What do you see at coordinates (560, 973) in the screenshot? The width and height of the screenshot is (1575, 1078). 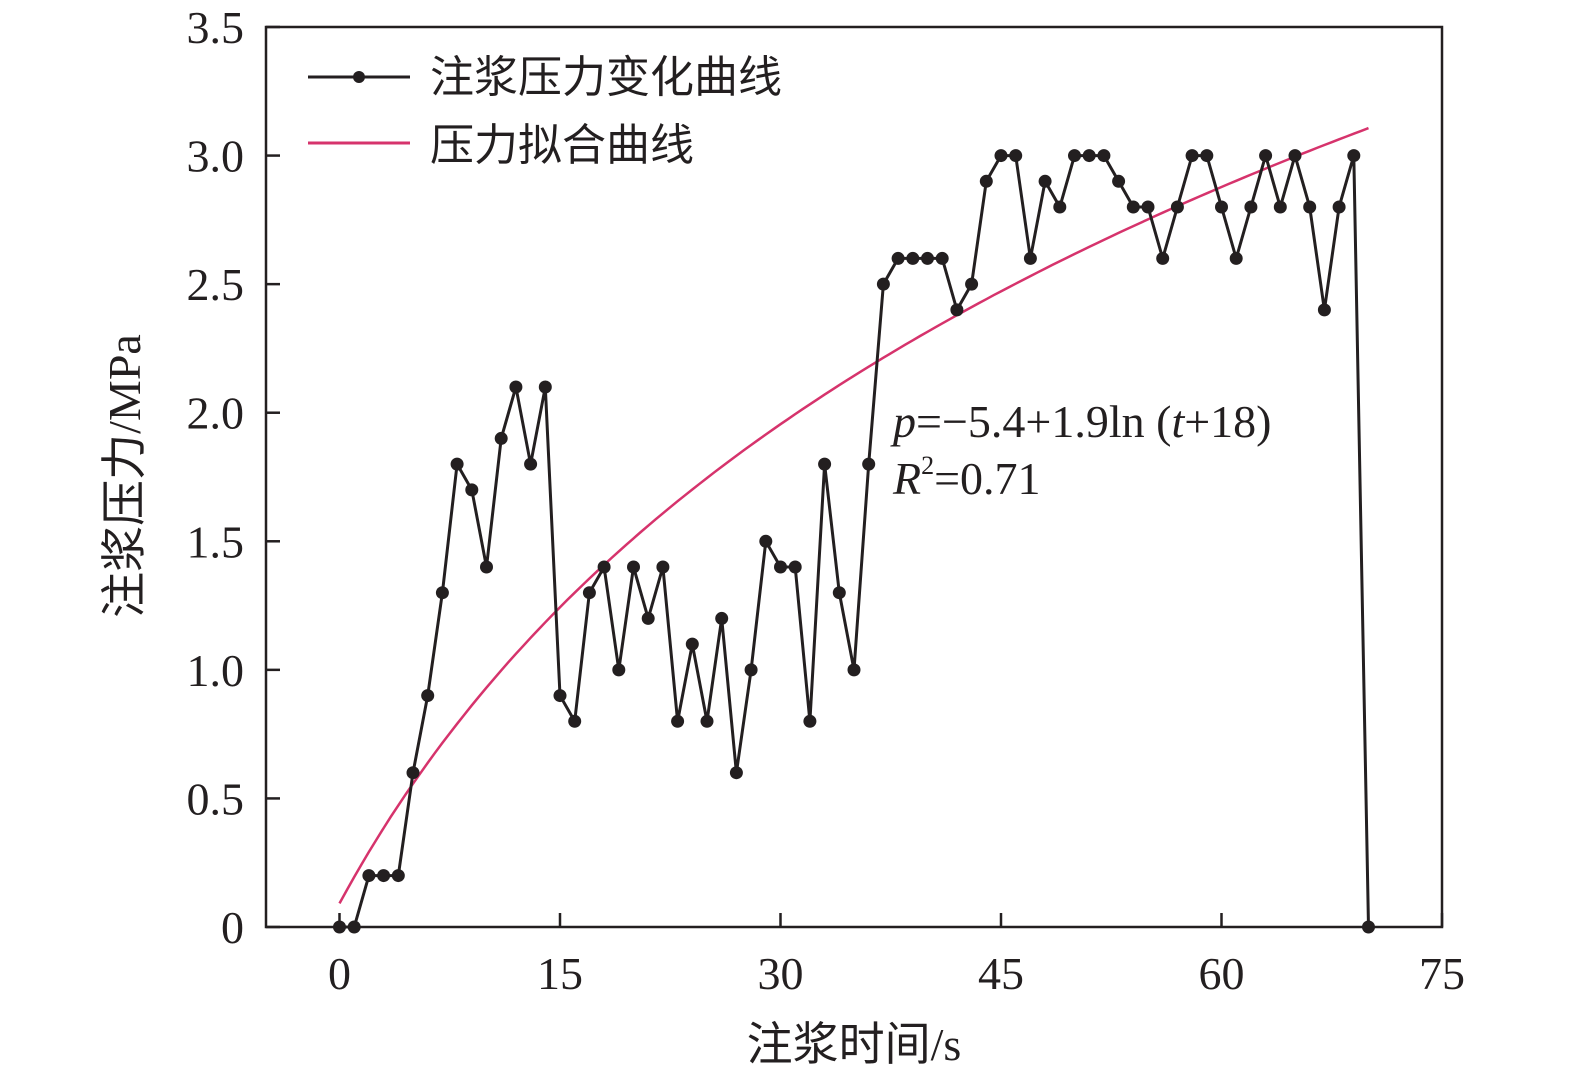 I see `x-tick-label: 15` at bounding box center [560, 973].